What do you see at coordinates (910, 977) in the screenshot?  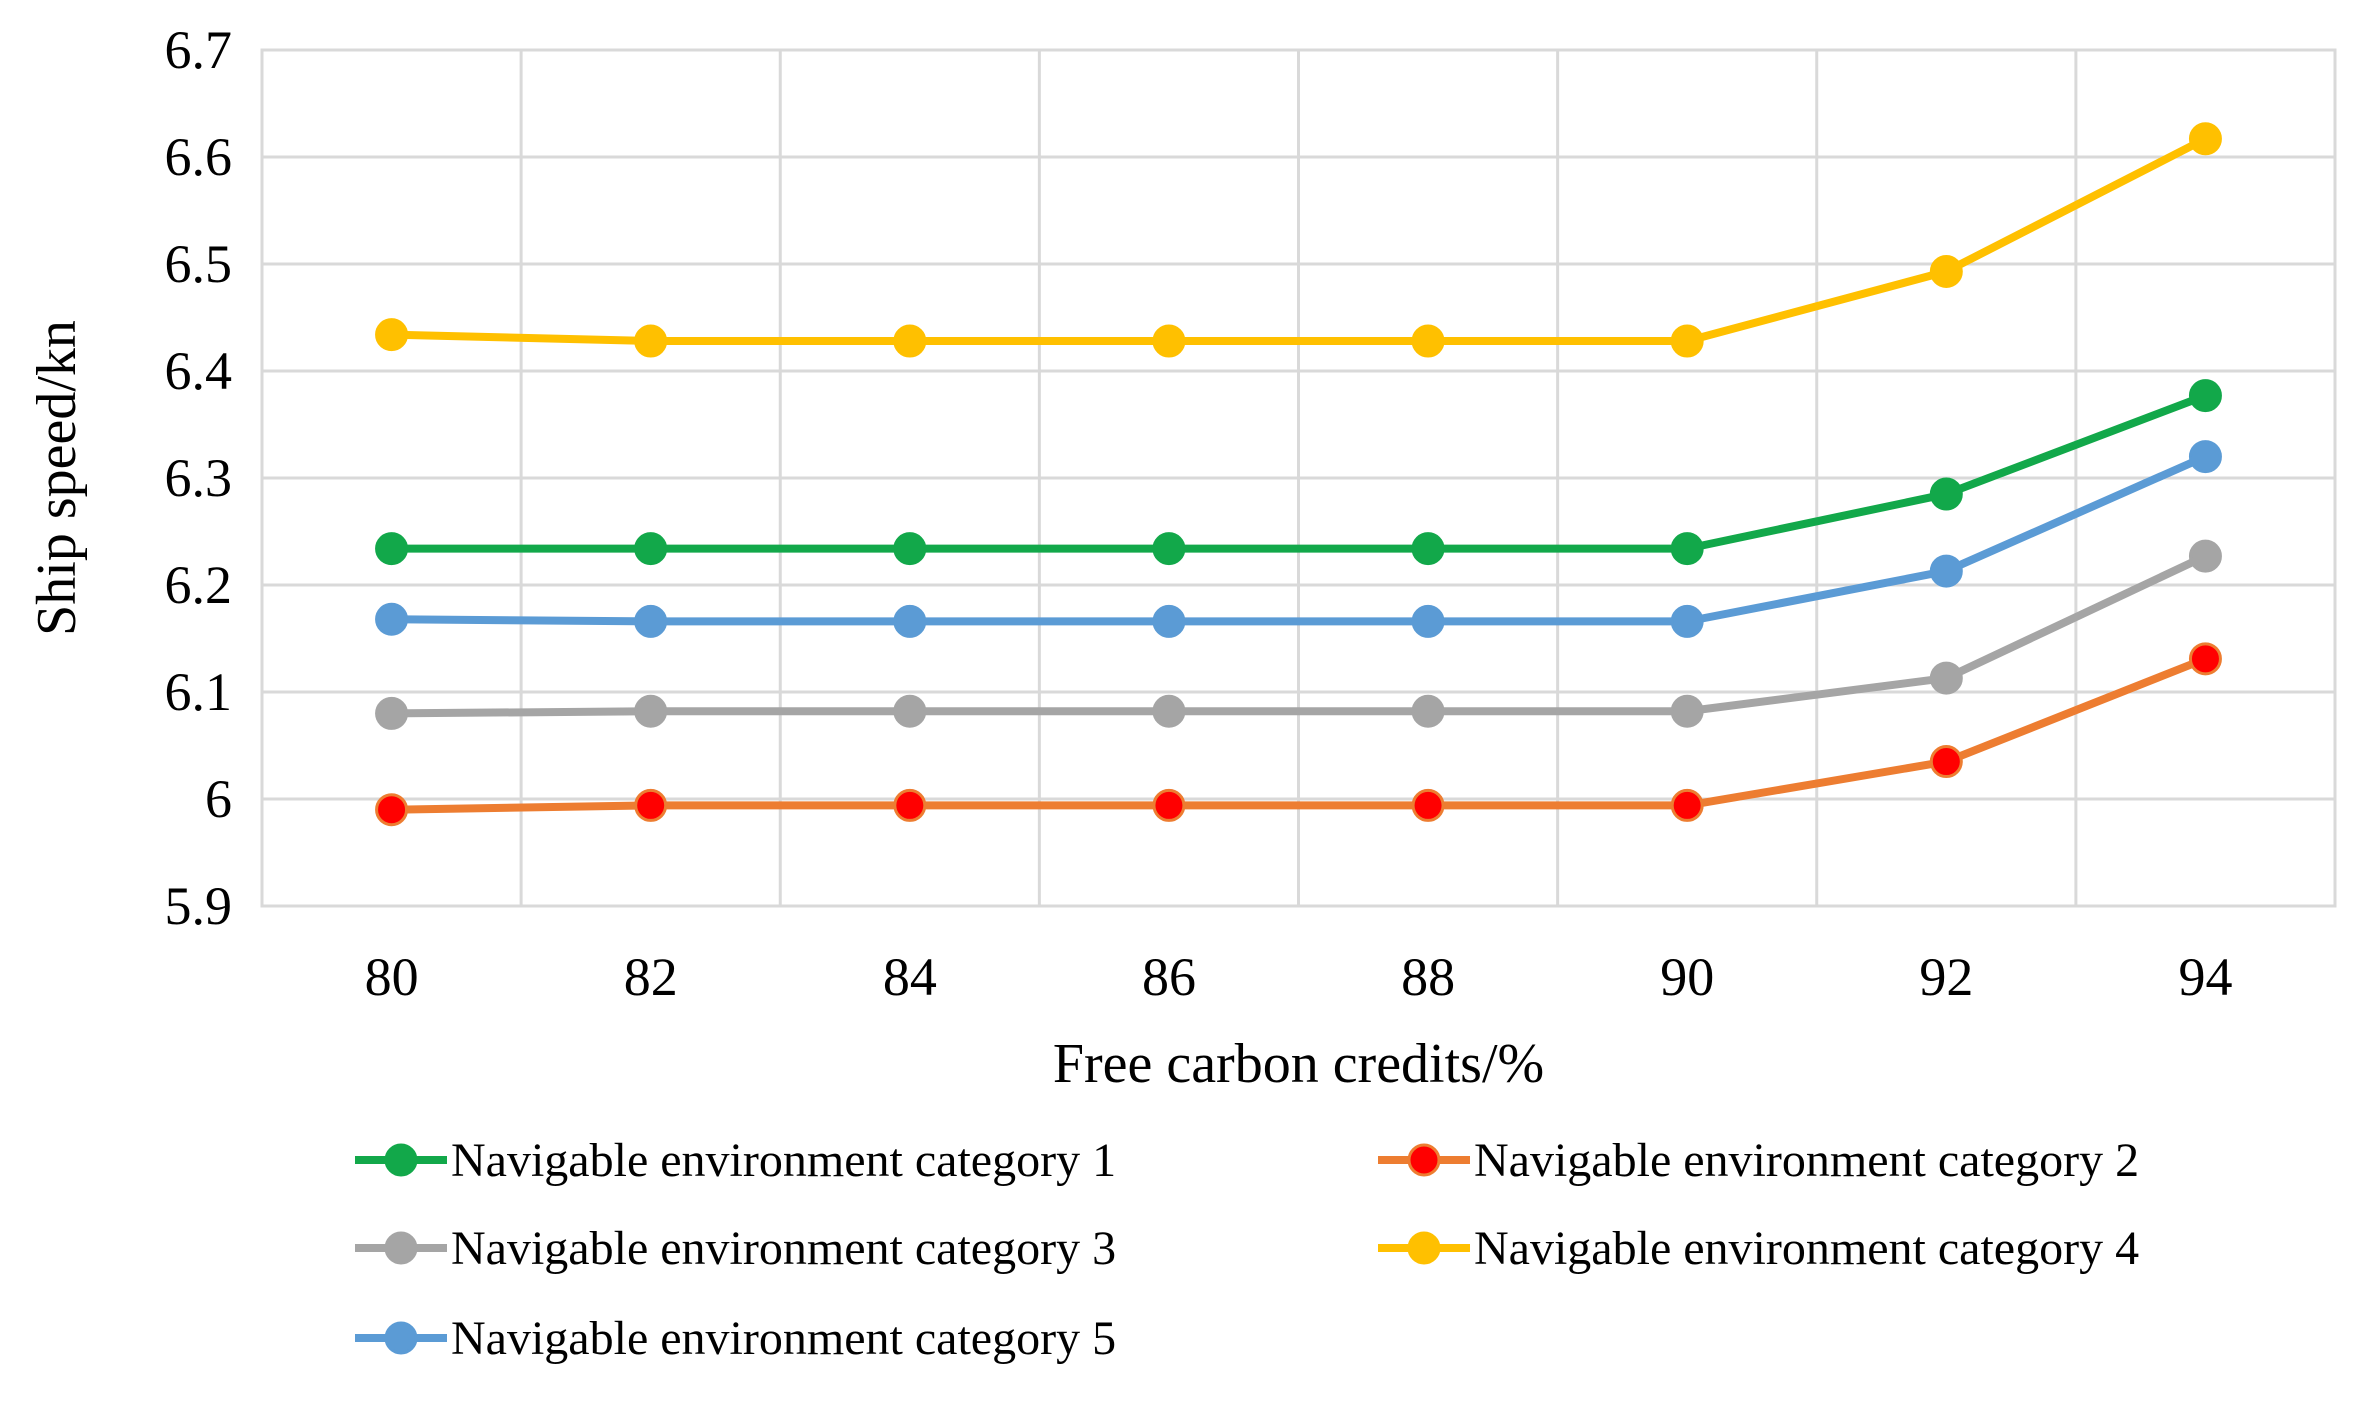 I see `x-tick-label: 84` at bounding box center [910, 977].